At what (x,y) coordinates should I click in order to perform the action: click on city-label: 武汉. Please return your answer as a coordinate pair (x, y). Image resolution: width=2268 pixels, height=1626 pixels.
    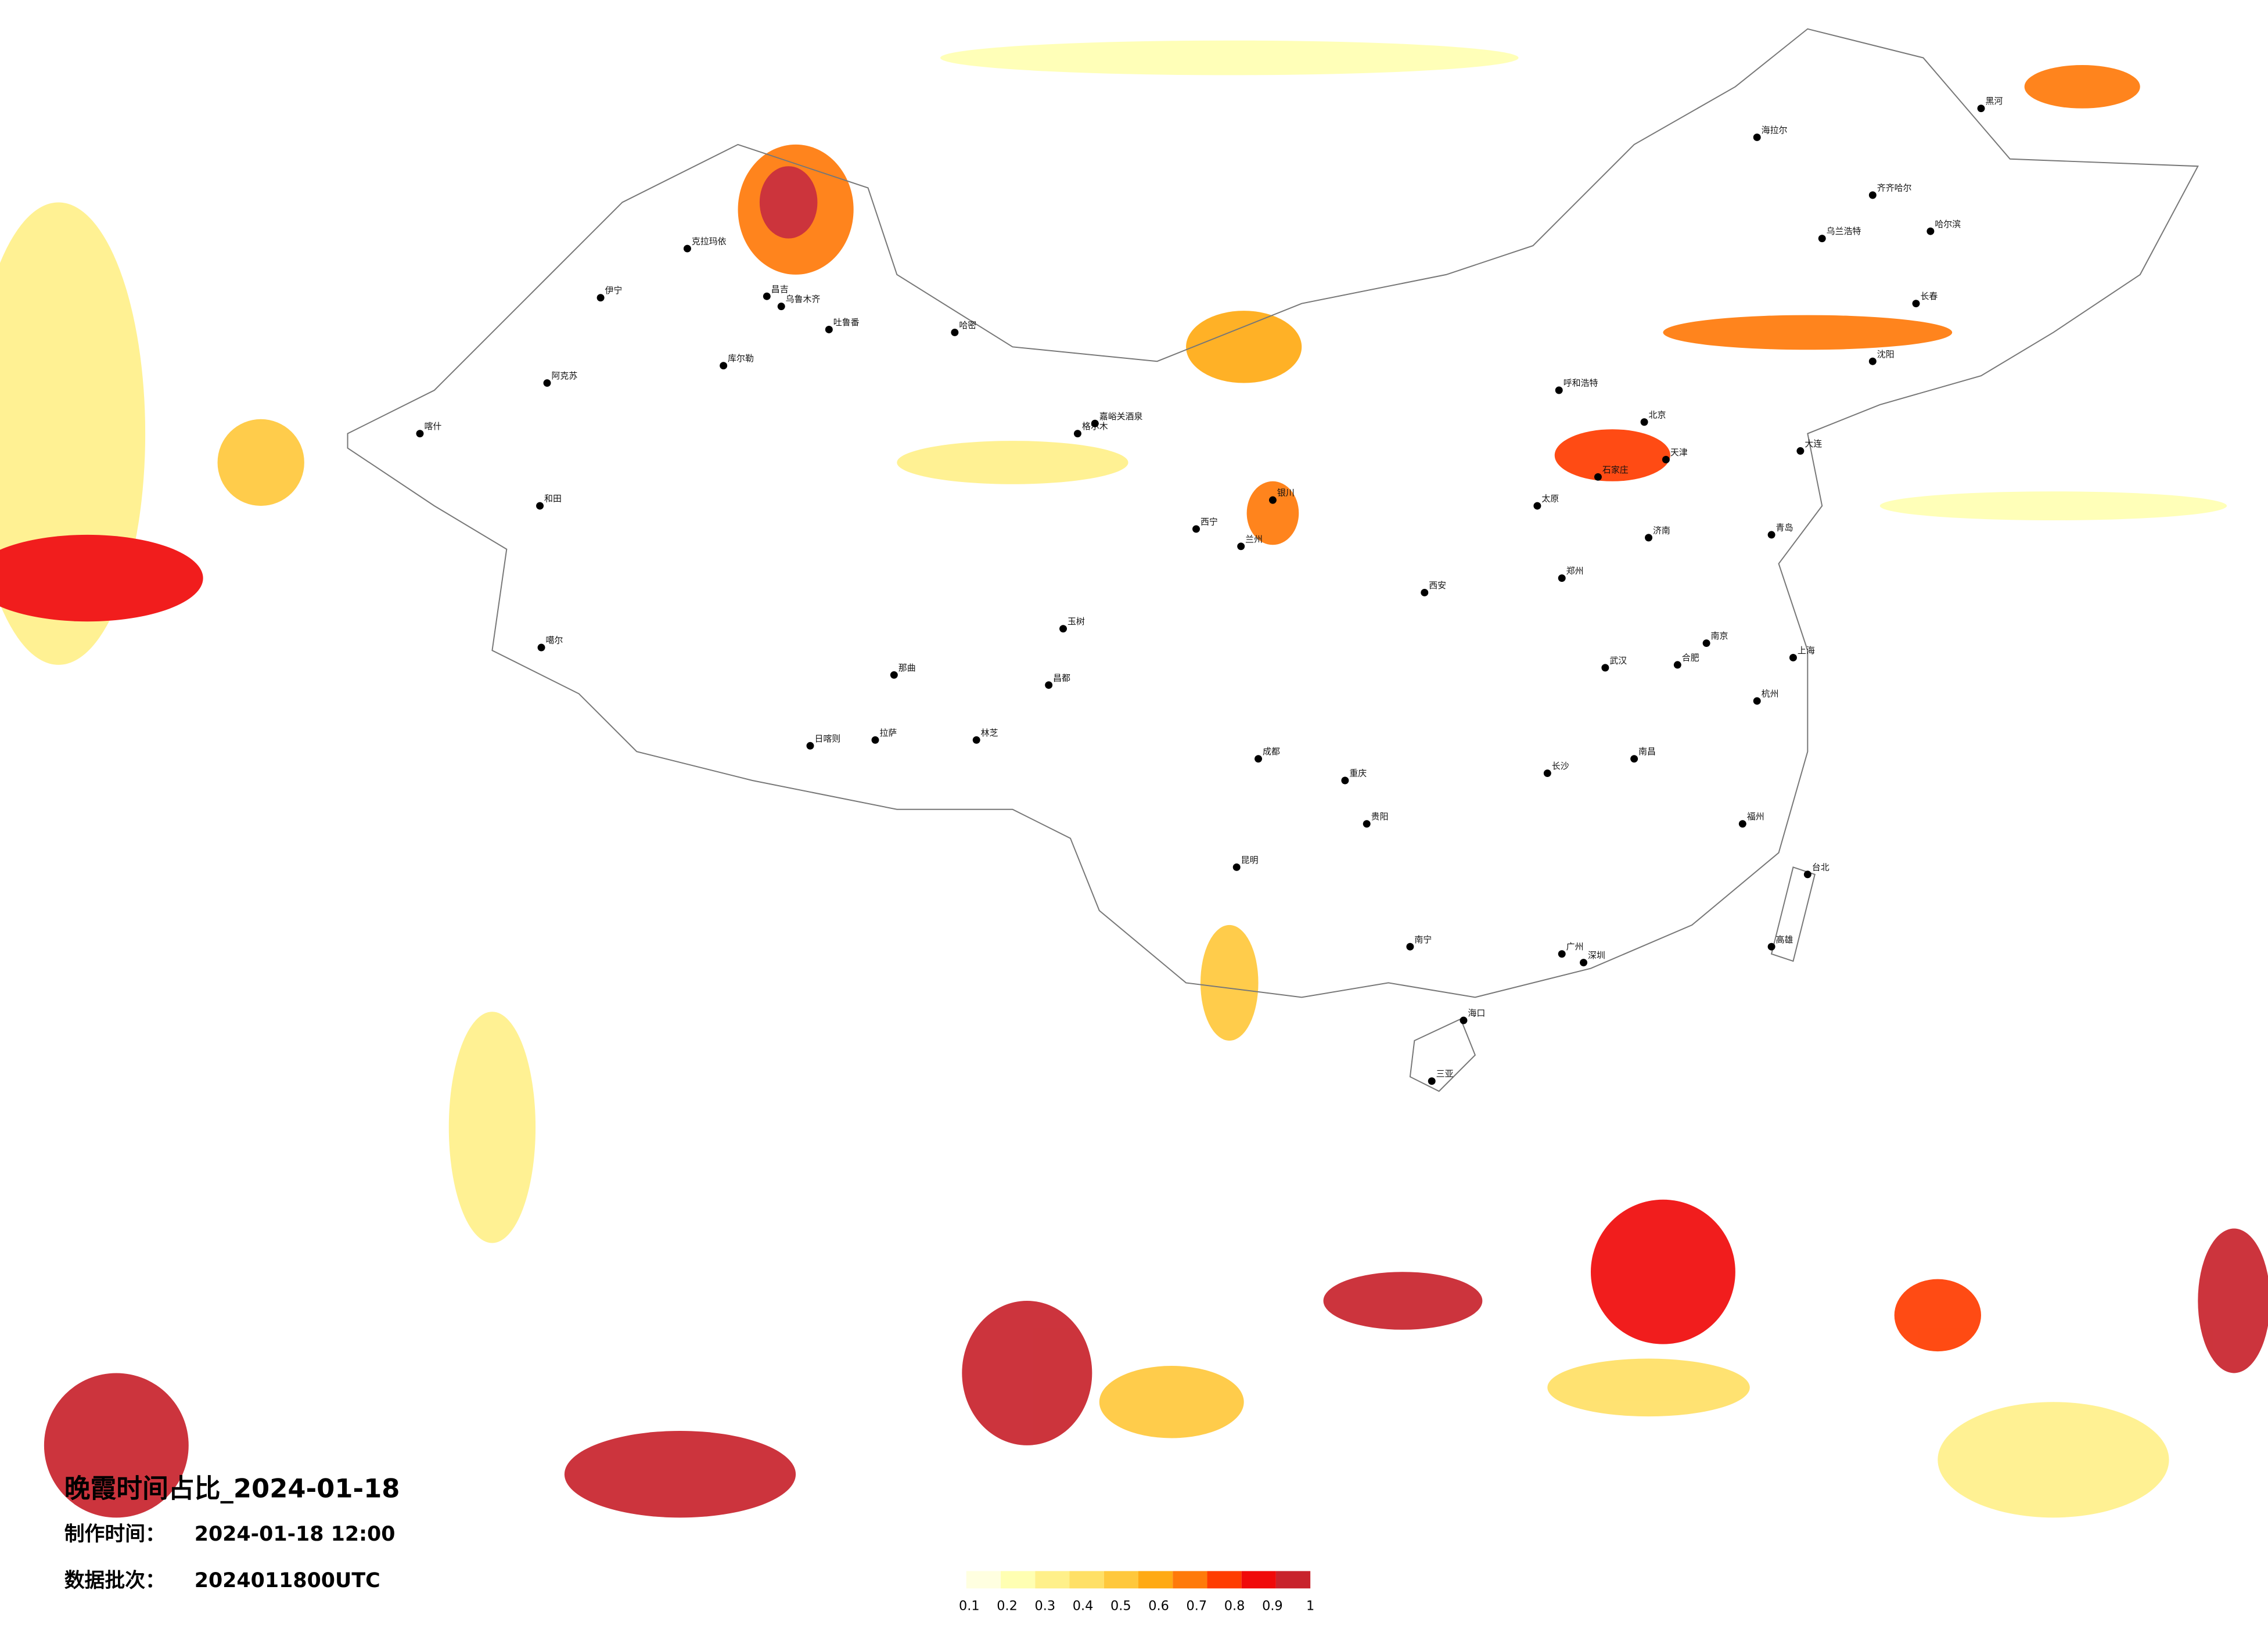
    Looking at the image, I should click on (1618, 660).